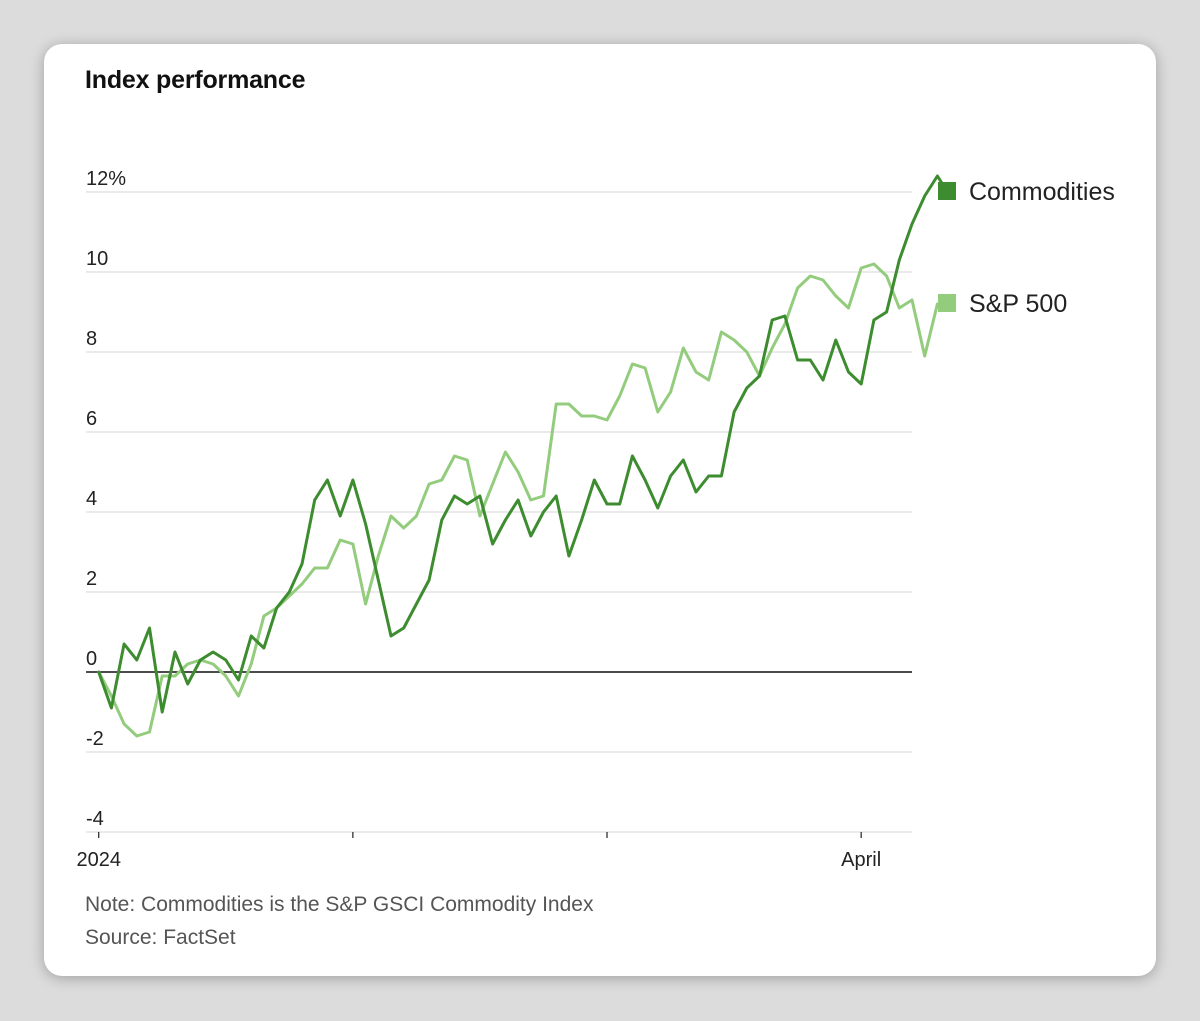 The image size is (1200, 1021). Describe the element at coordinates (91, 579) in the screenshot. I see `y-tick-label: 2` at that location.